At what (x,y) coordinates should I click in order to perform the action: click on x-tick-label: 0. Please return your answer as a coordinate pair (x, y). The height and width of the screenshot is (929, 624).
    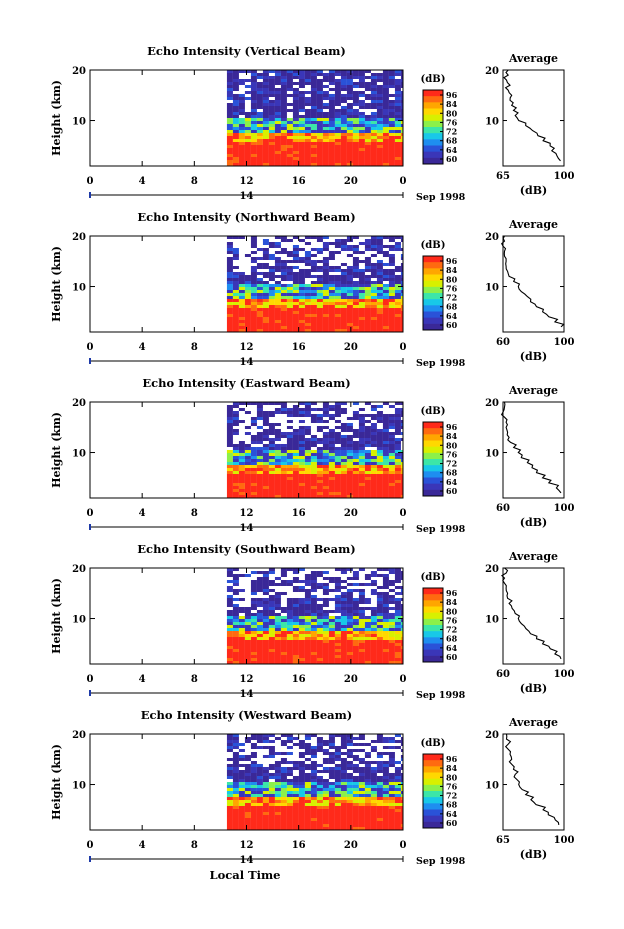
    Looking at the image, I should click on (90, 679).